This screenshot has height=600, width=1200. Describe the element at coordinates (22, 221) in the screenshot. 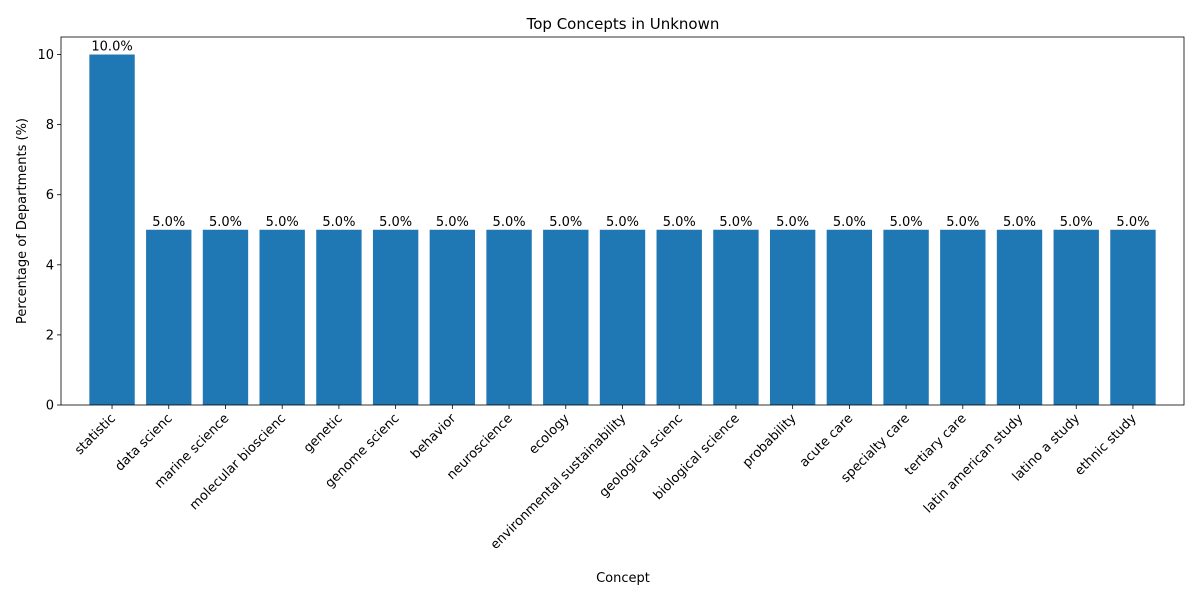

I see `y-axis-label: Percentage of Departments (%)` at that location.